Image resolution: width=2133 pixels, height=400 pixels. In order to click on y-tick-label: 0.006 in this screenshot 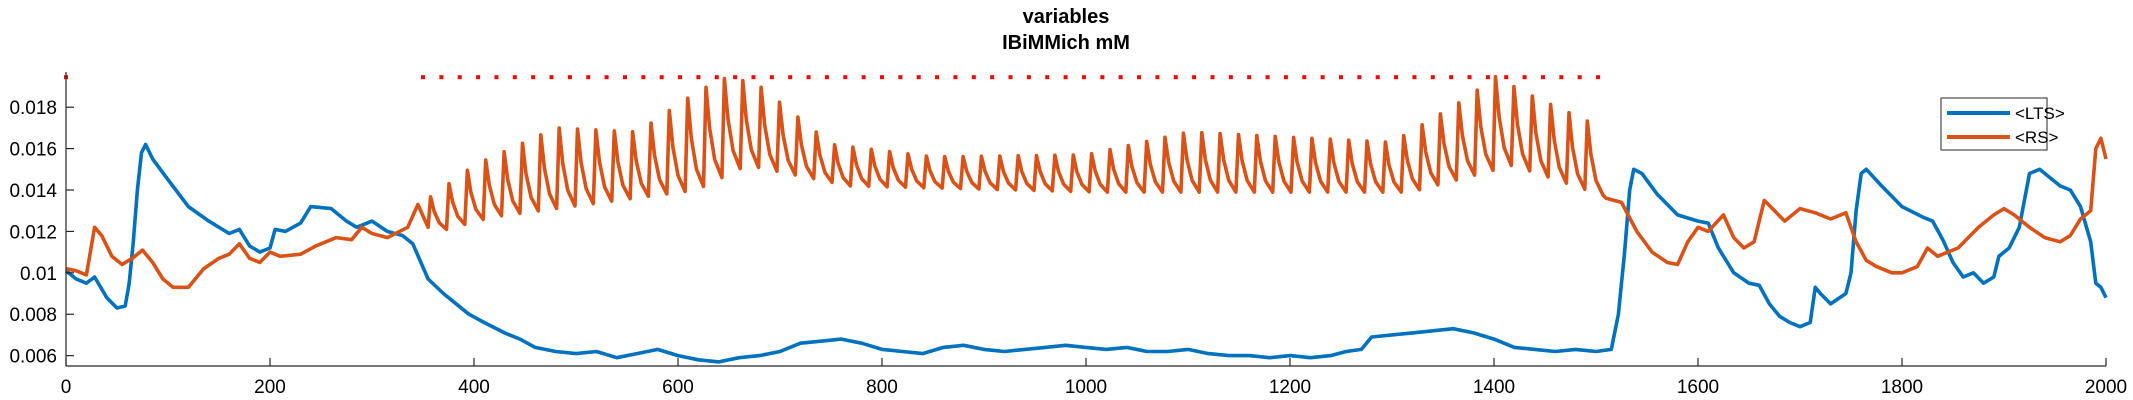, I will do `click(33, 357)`.